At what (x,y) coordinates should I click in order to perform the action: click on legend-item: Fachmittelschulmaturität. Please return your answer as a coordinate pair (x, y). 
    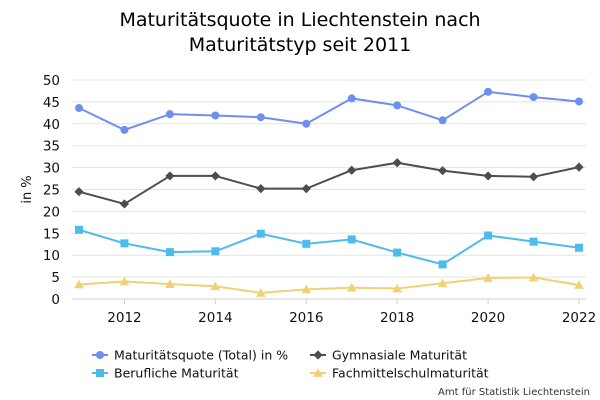
    Looking at the image, I should click on (399, 373).